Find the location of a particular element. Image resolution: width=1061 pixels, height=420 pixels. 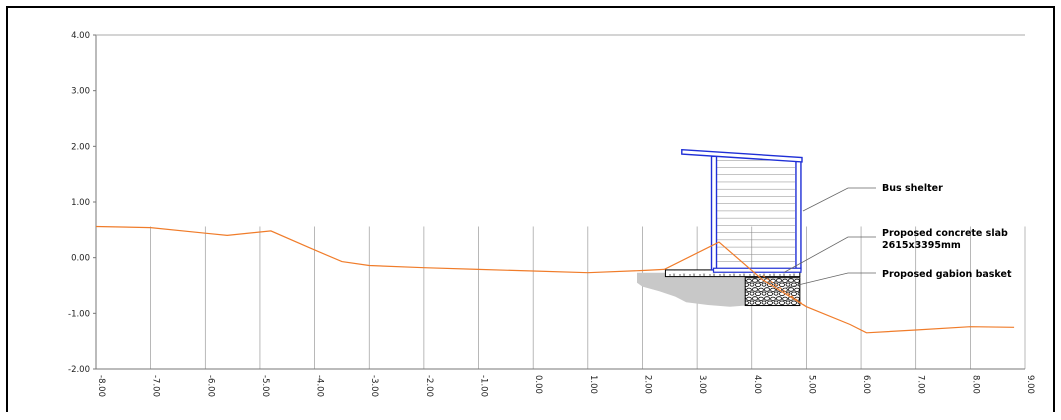

shelter-rear-post is located at coordinates (798, 215).